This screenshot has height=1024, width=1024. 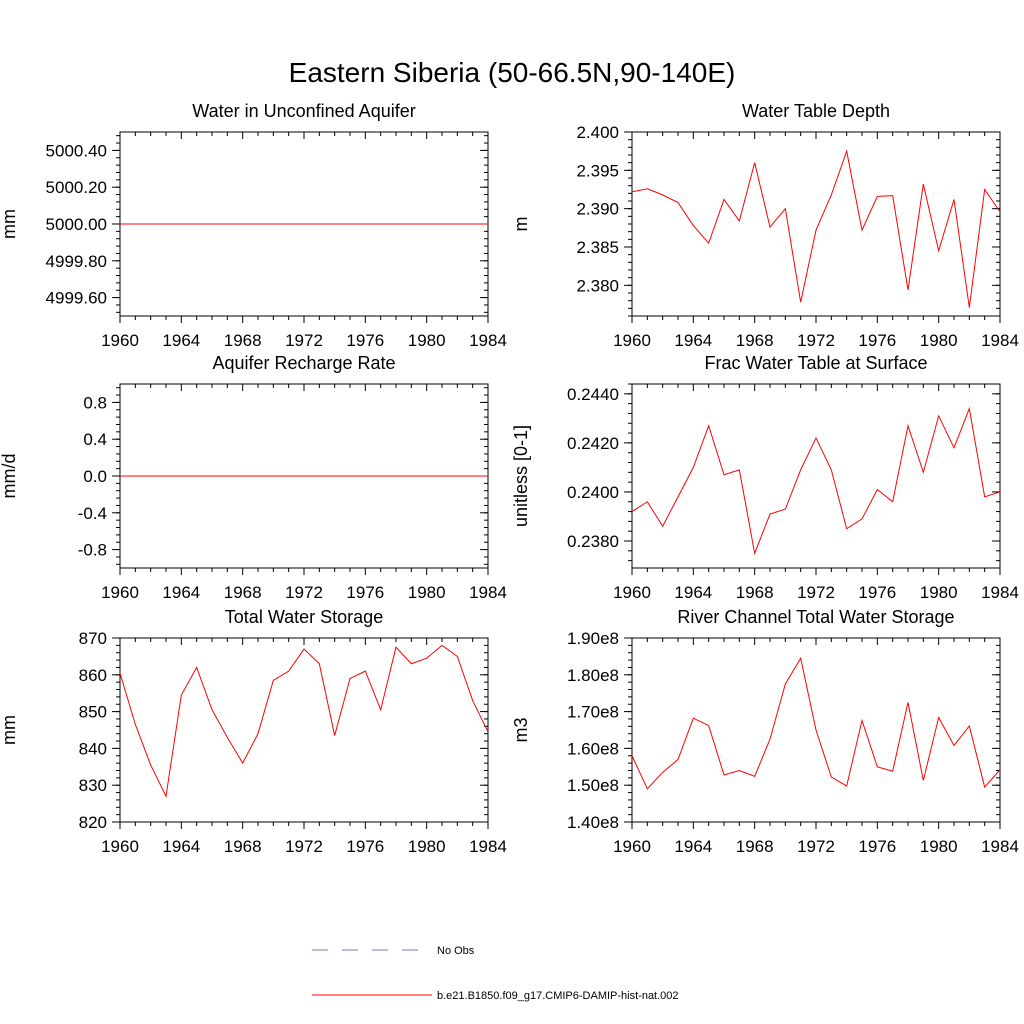 I want to click on frac-water-table-xtick-label: 1964, so click(x=693, y=592).